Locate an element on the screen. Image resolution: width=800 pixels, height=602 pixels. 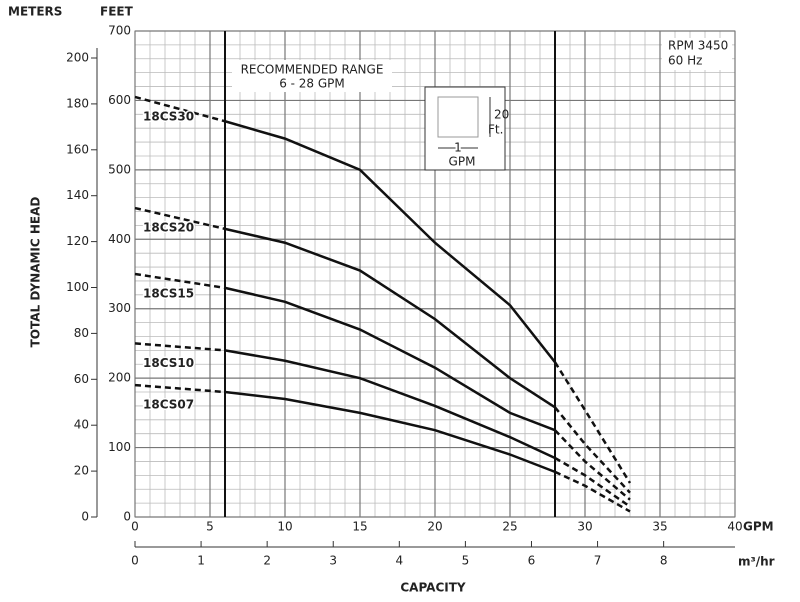
annotation: RECOMMENDED RANGE is located at coordinates (312, 70).